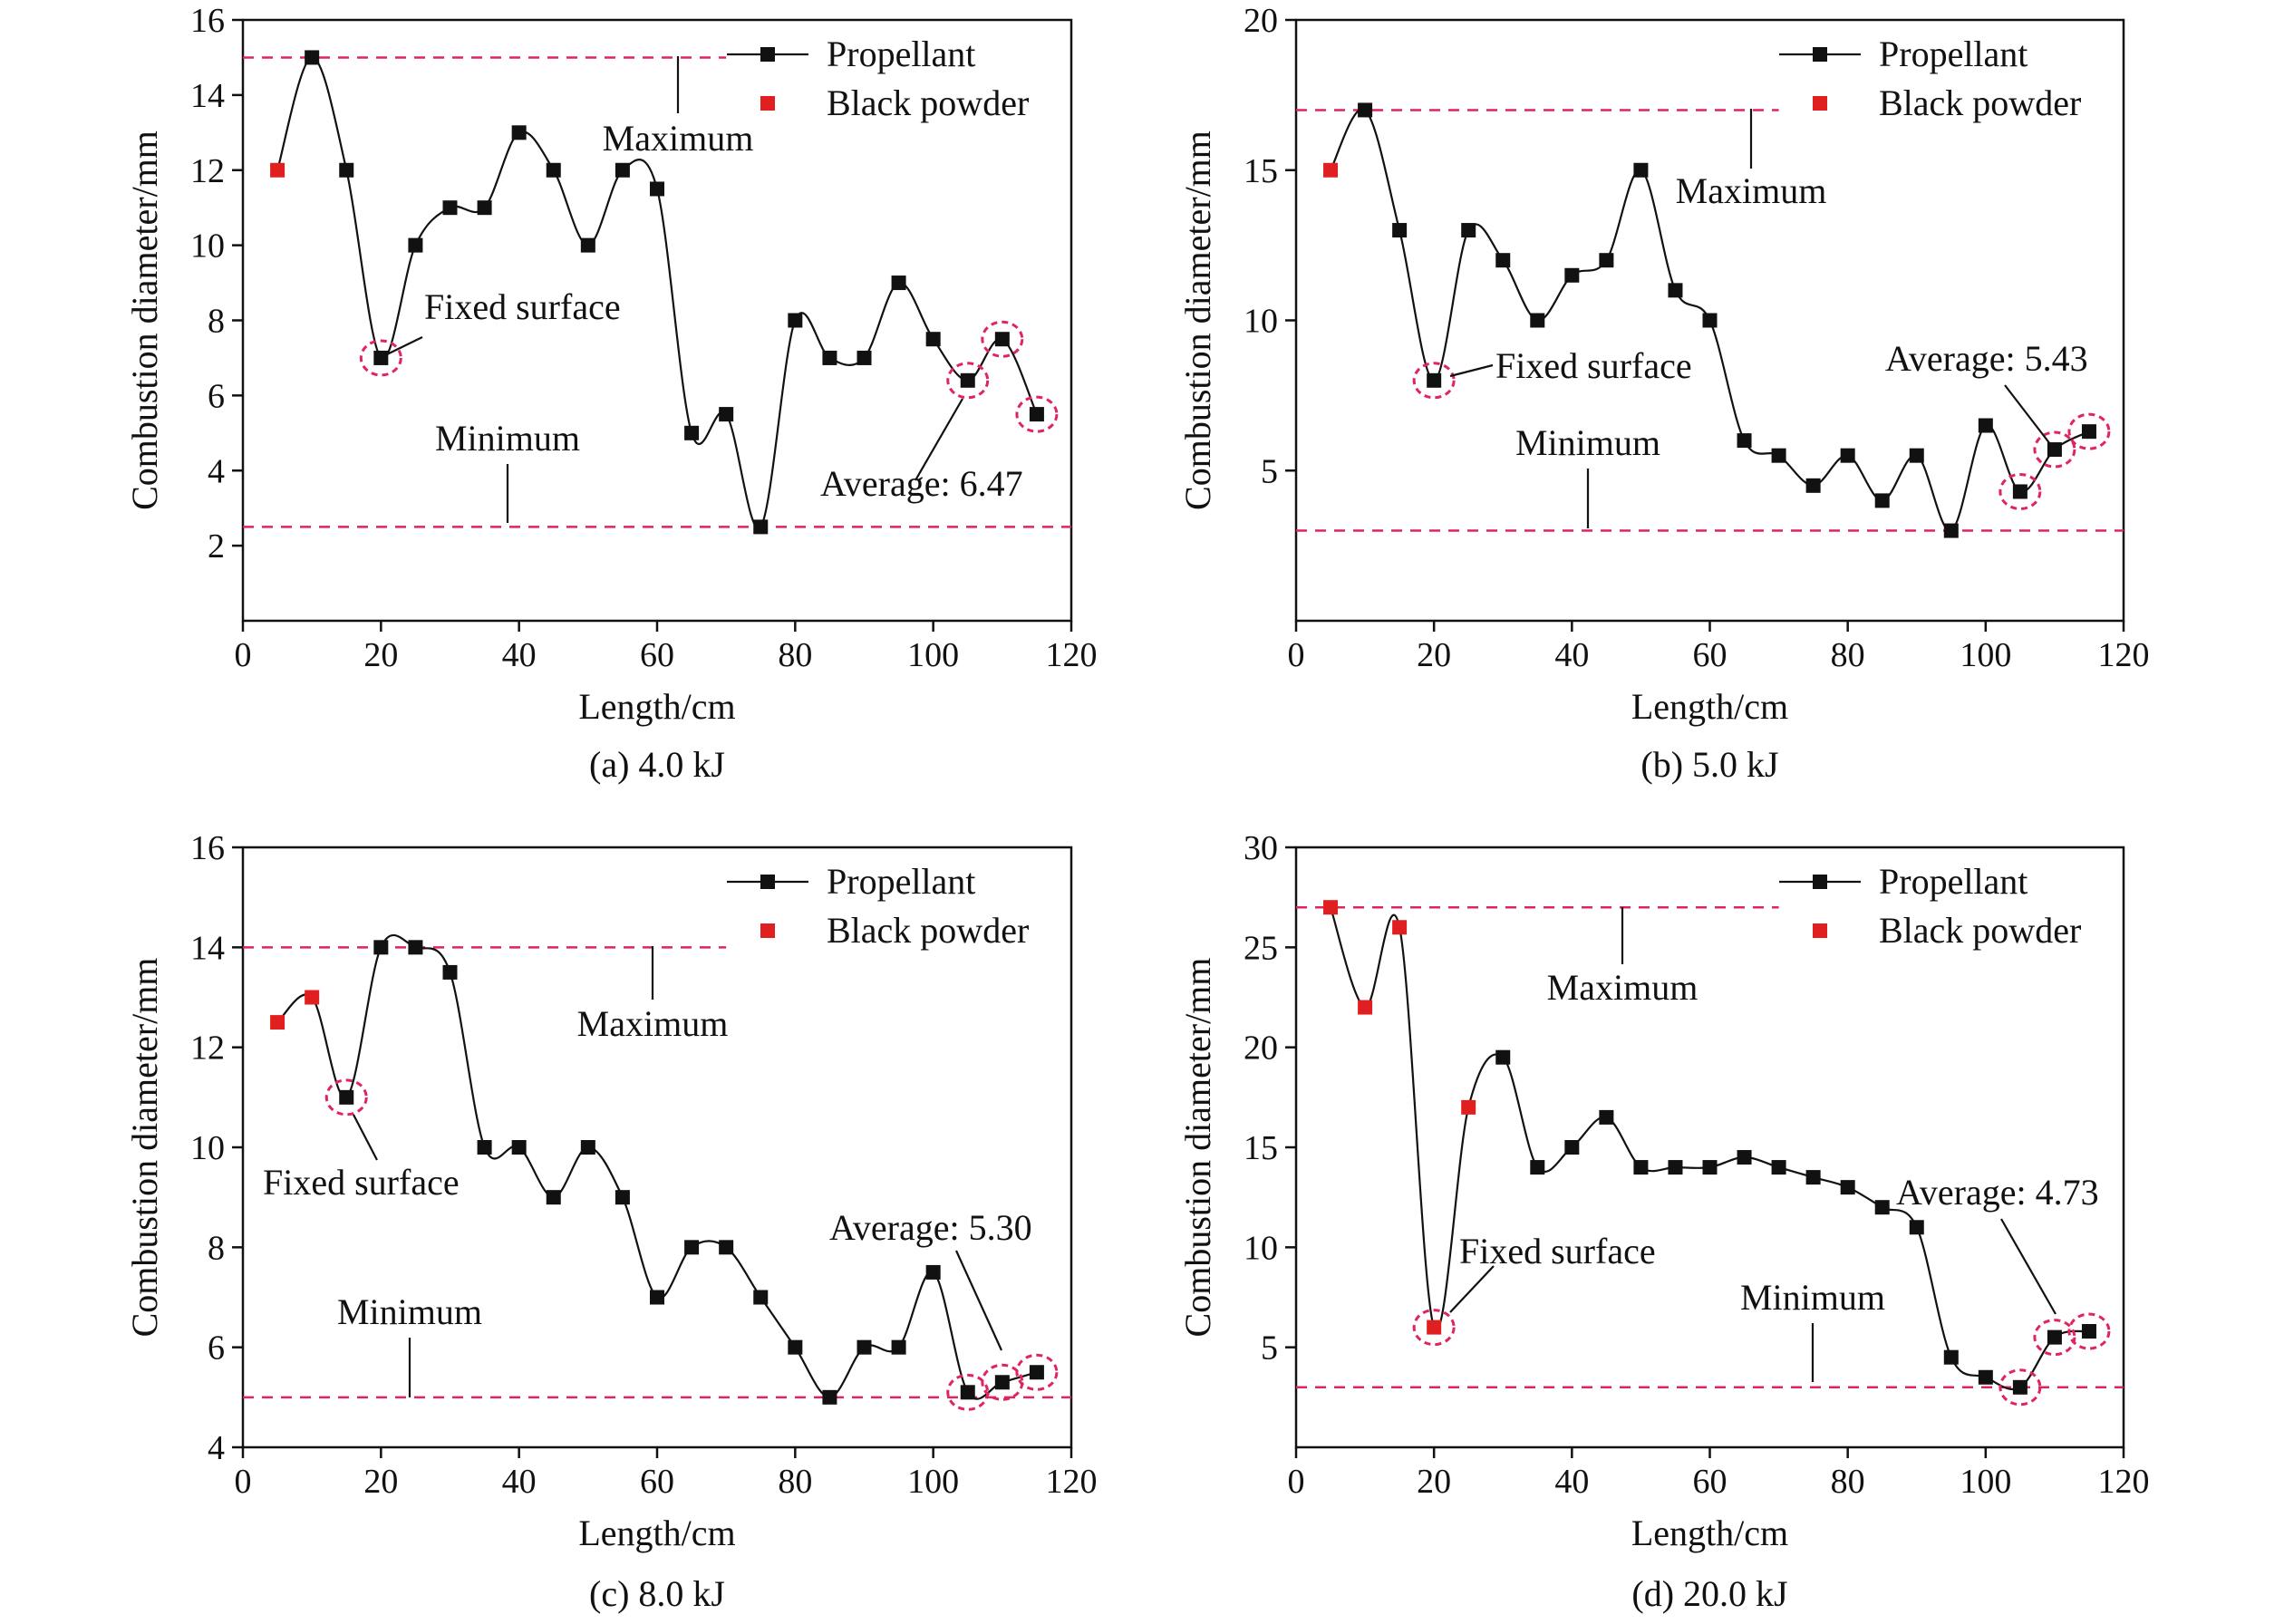 The image size is (2284, 1624). I want to click on y-tick-label: 14, so click(207, 96).